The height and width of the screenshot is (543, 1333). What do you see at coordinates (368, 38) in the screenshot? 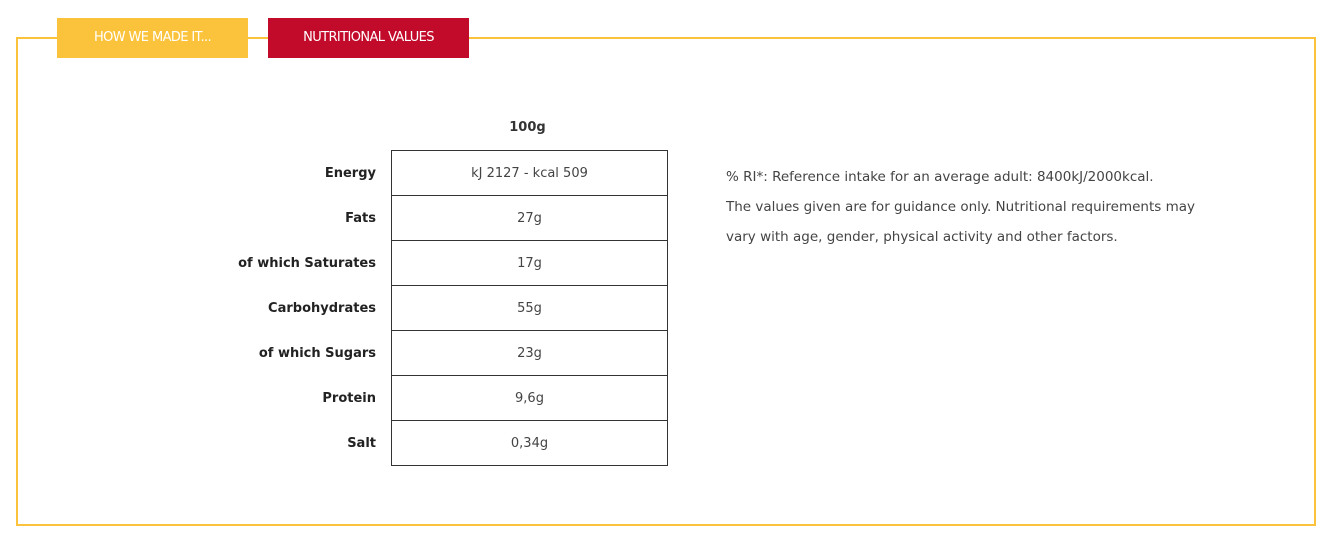
I see `tab-nutritional-values: NUTRITIONAL VALUES` at bounding box center [368, 38].